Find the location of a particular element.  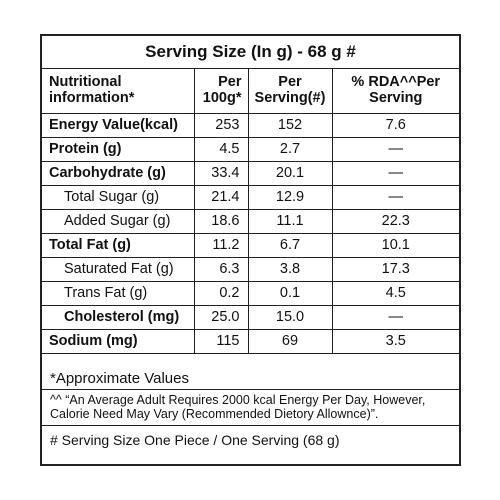

row-per-100g: 4.5 is located at coordinates (221, 149).